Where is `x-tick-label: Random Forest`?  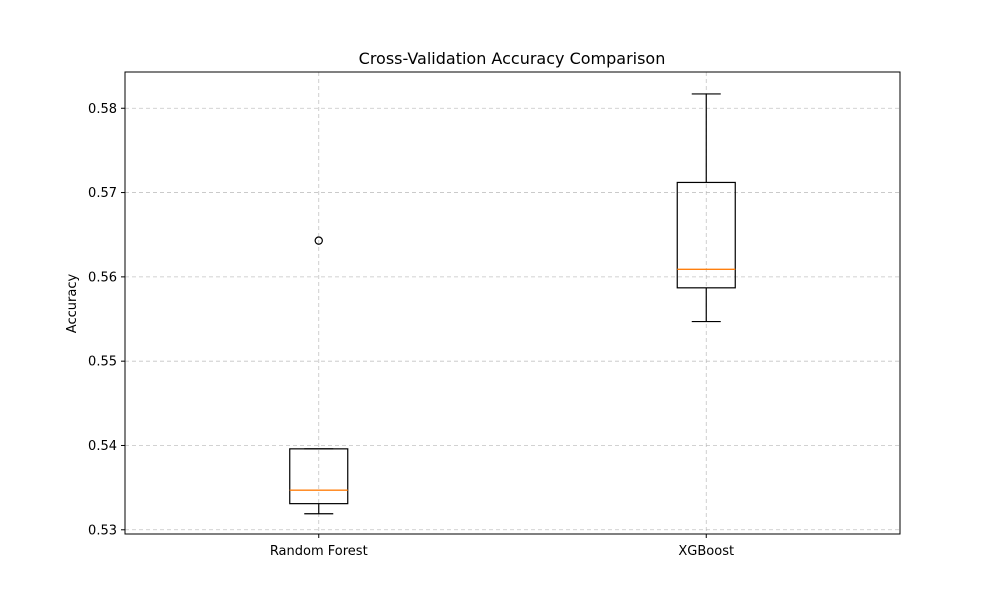 x-tick-label: Random Forest is located at coordinates (319, 551).